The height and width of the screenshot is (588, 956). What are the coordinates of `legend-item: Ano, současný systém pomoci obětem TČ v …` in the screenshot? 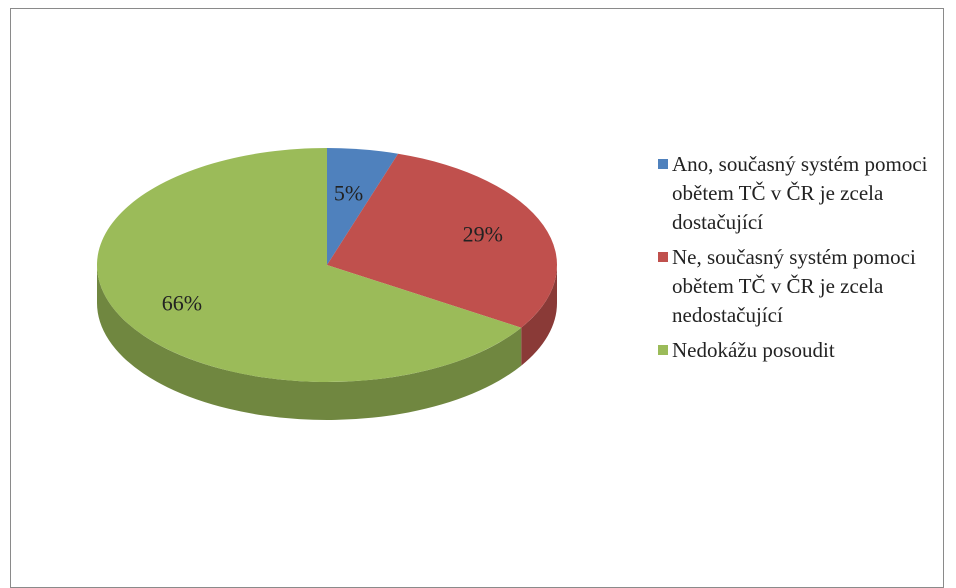 It's located at (803, 193).